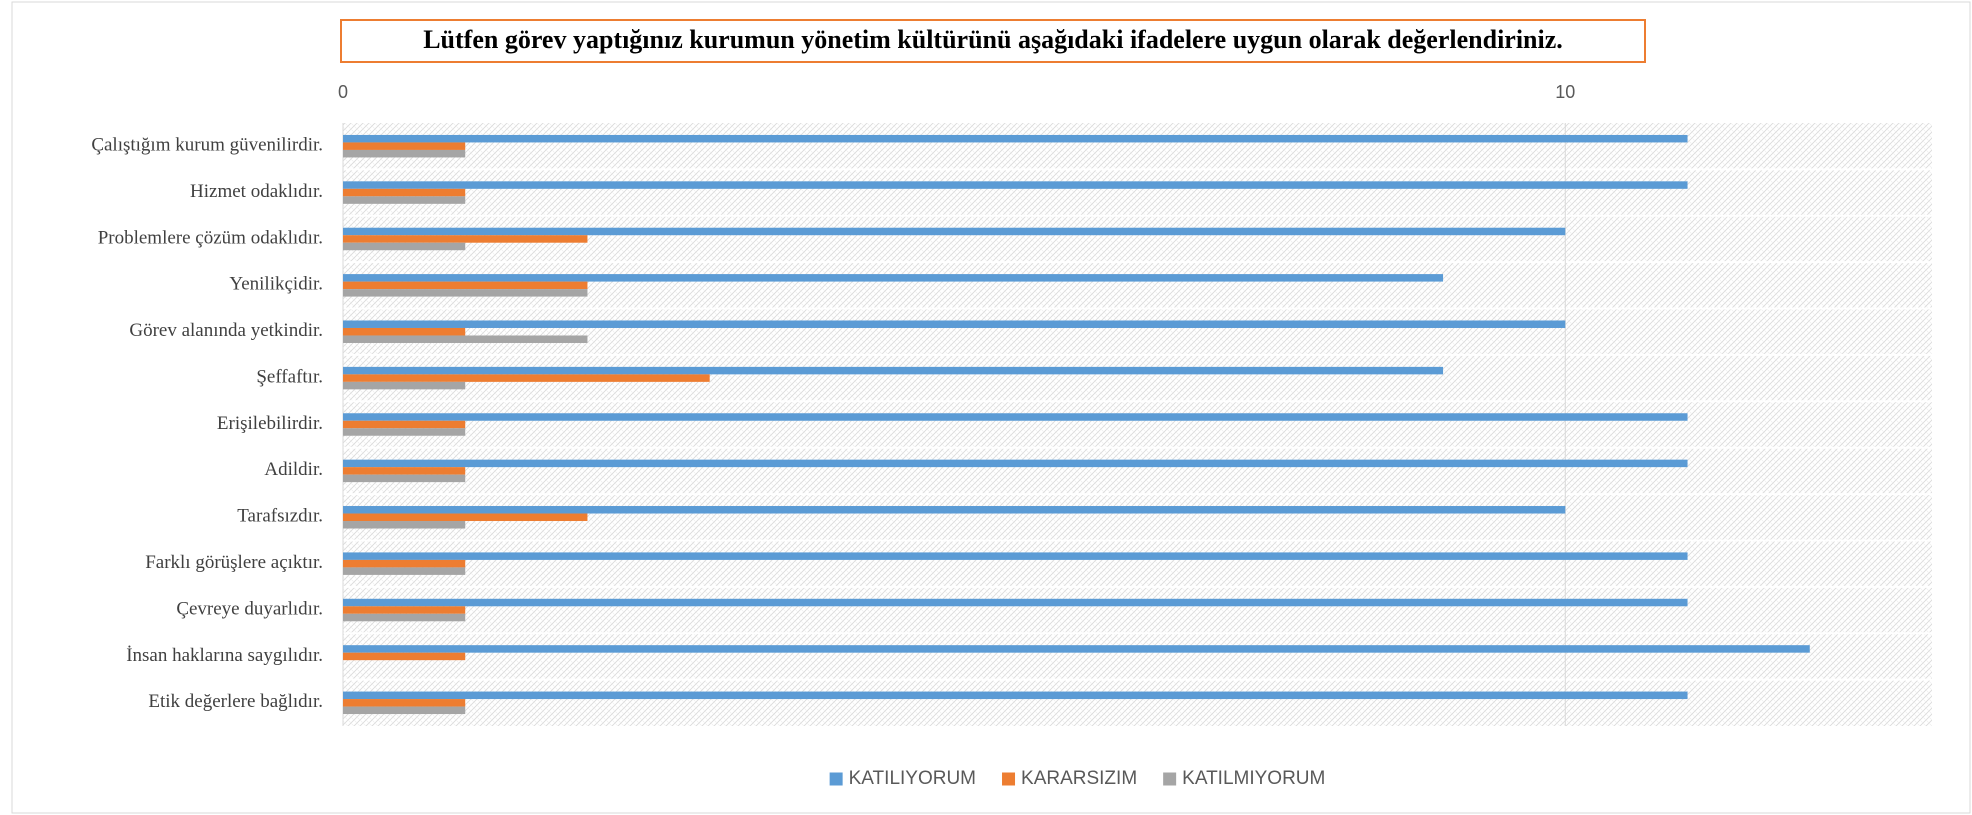 The width and height of the screenshot is (1972, 815). I want to click on y-tick-label: Görev alanında yetkindir., so click(226, 330).